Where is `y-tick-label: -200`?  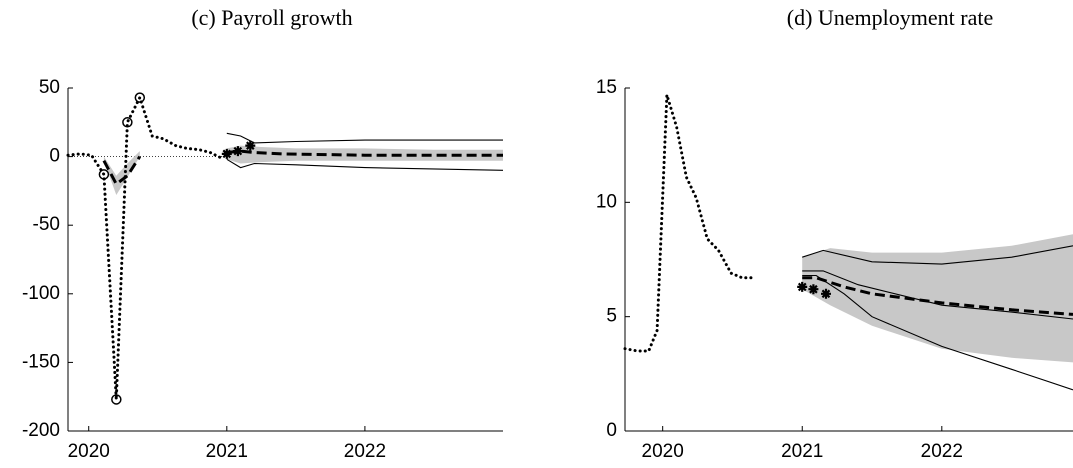 y-tick-label: -200 is located at coordinates (41, 430).